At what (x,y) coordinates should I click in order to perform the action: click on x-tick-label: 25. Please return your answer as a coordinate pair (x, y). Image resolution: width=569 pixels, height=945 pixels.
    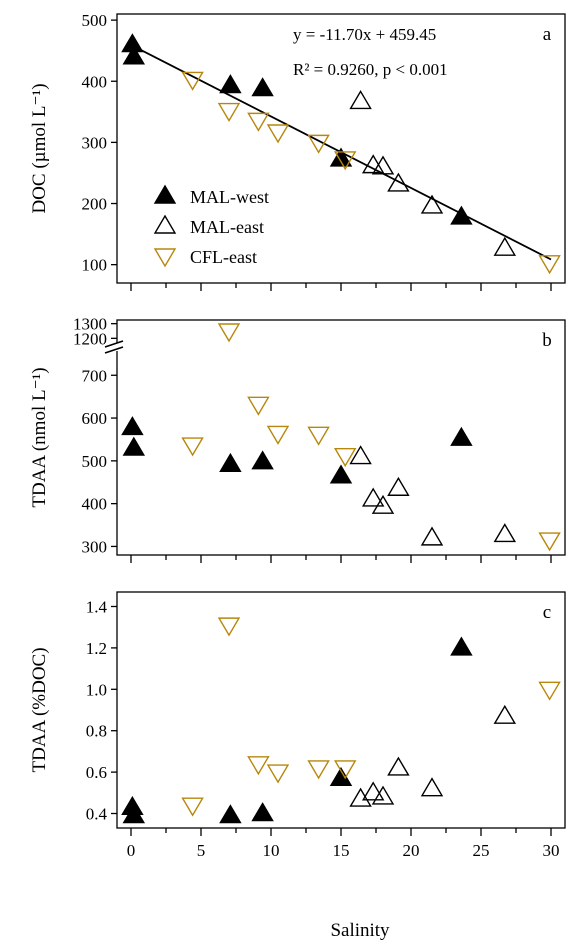
    Looking at the image, I should click on (481, 850).